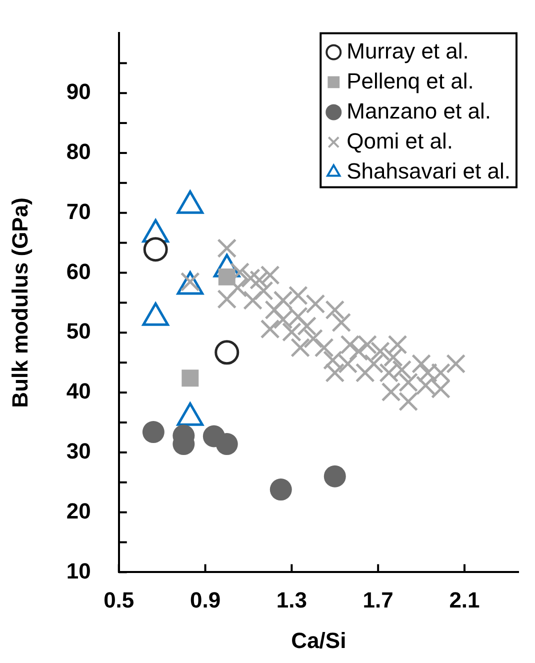 The width and height of the screenshot is (535, 663). Describe the element at coordinates (78, 91) in the screenshot. I see `y-tick-label: 90` at that location.